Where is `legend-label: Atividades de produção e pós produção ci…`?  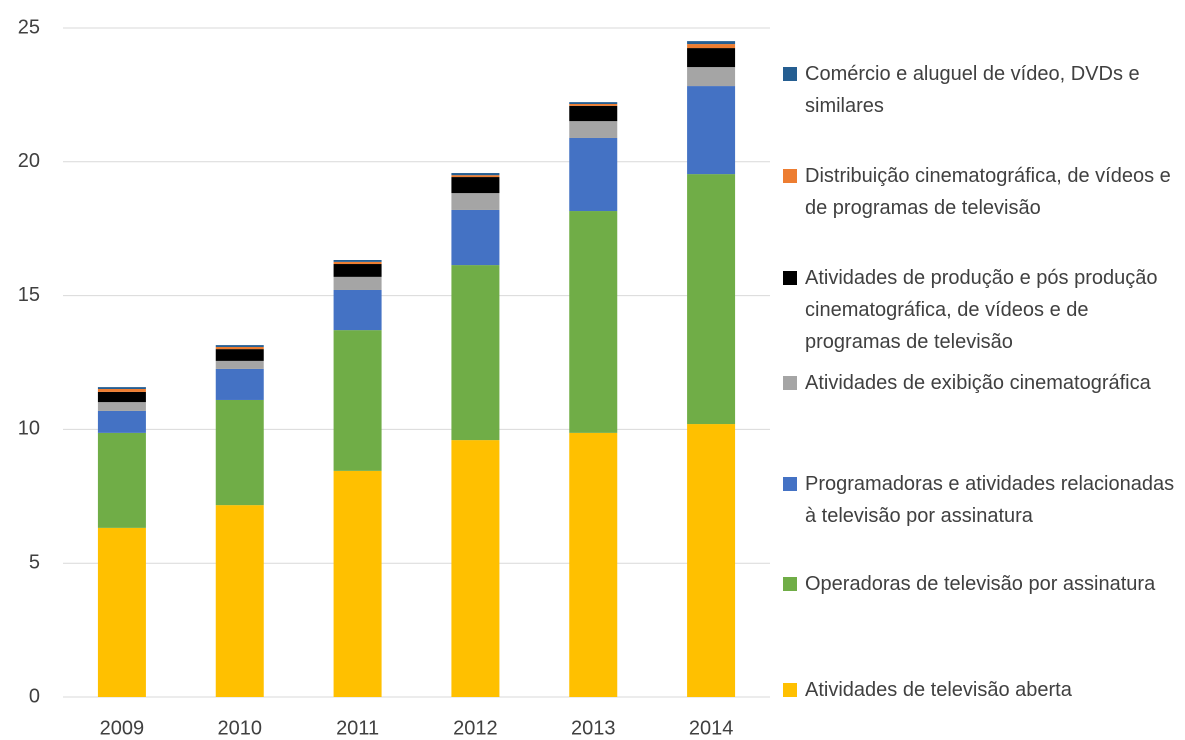
legend-label: Atividades de produção e pós produção ci… is located at coordinates (981, 310).